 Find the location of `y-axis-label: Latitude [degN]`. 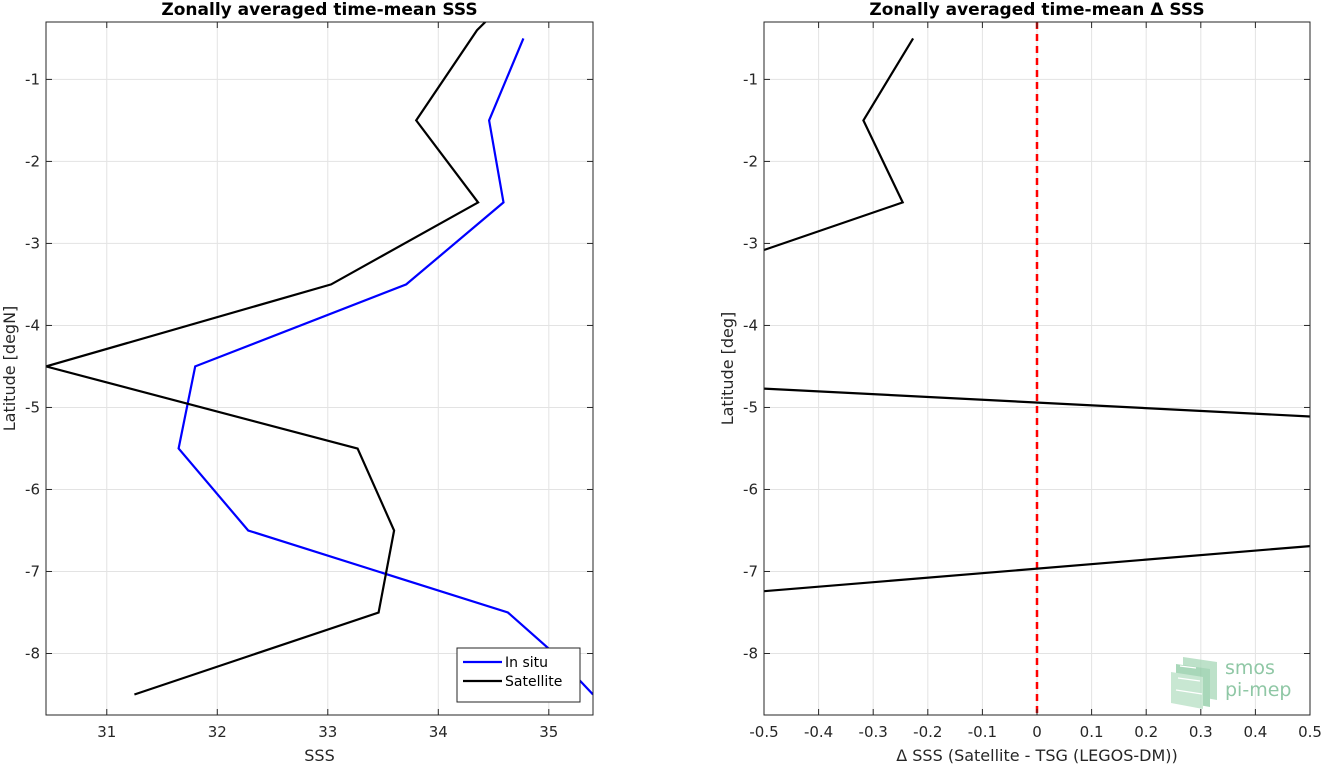

y-axis-label: Latitude [degN] is located at coordinates (9, 369).